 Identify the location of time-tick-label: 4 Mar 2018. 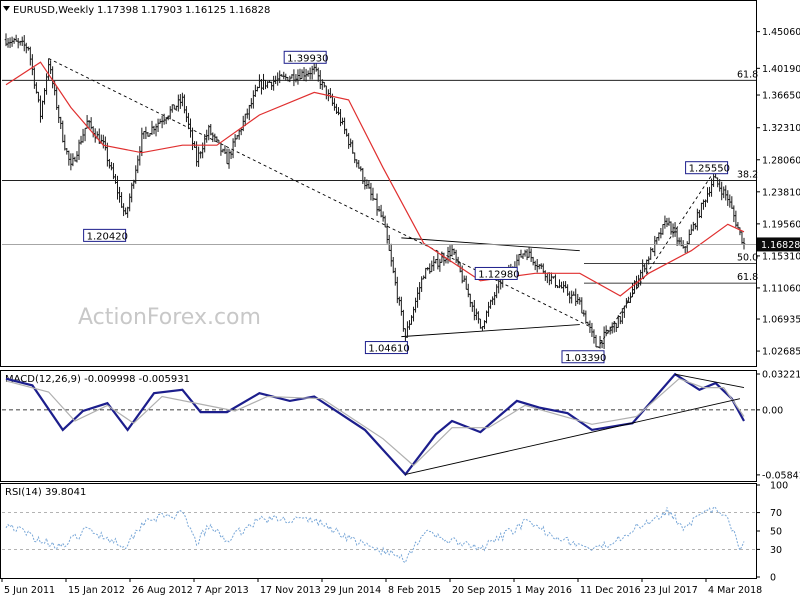
(735, 590).